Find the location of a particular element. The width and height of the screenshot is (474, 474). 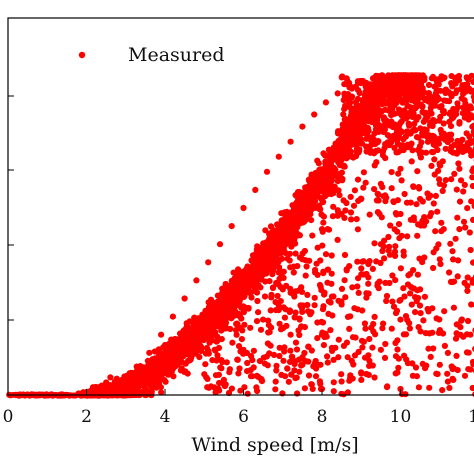

x-tick-label: 0 is located at coordinates (8, 417).